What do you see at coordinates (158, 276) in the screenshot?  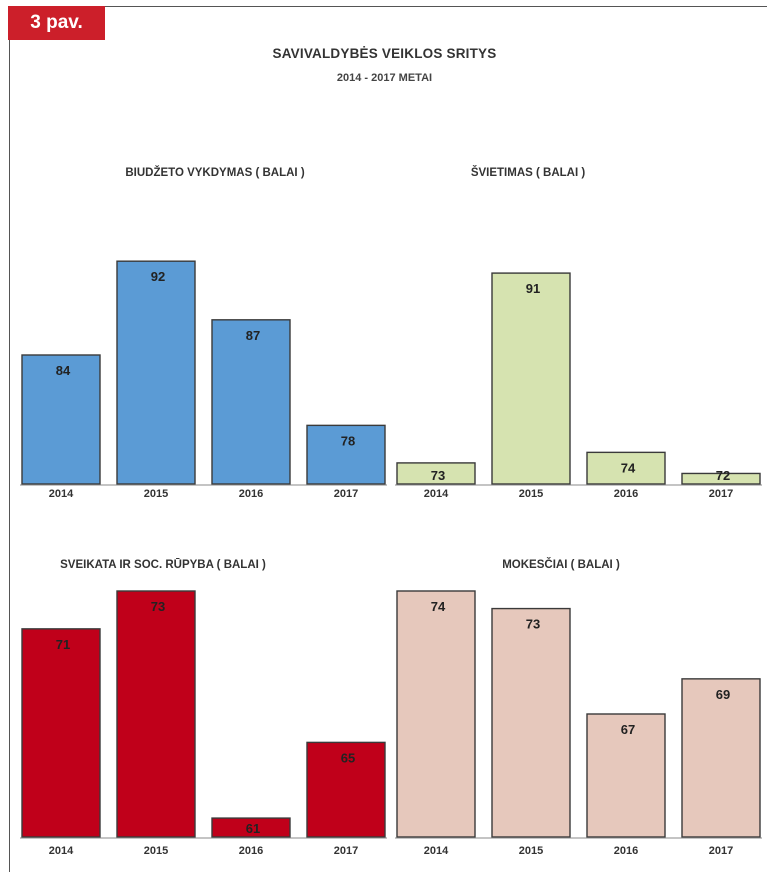 I see `data-label: 92` at bounding box center [158, 276].